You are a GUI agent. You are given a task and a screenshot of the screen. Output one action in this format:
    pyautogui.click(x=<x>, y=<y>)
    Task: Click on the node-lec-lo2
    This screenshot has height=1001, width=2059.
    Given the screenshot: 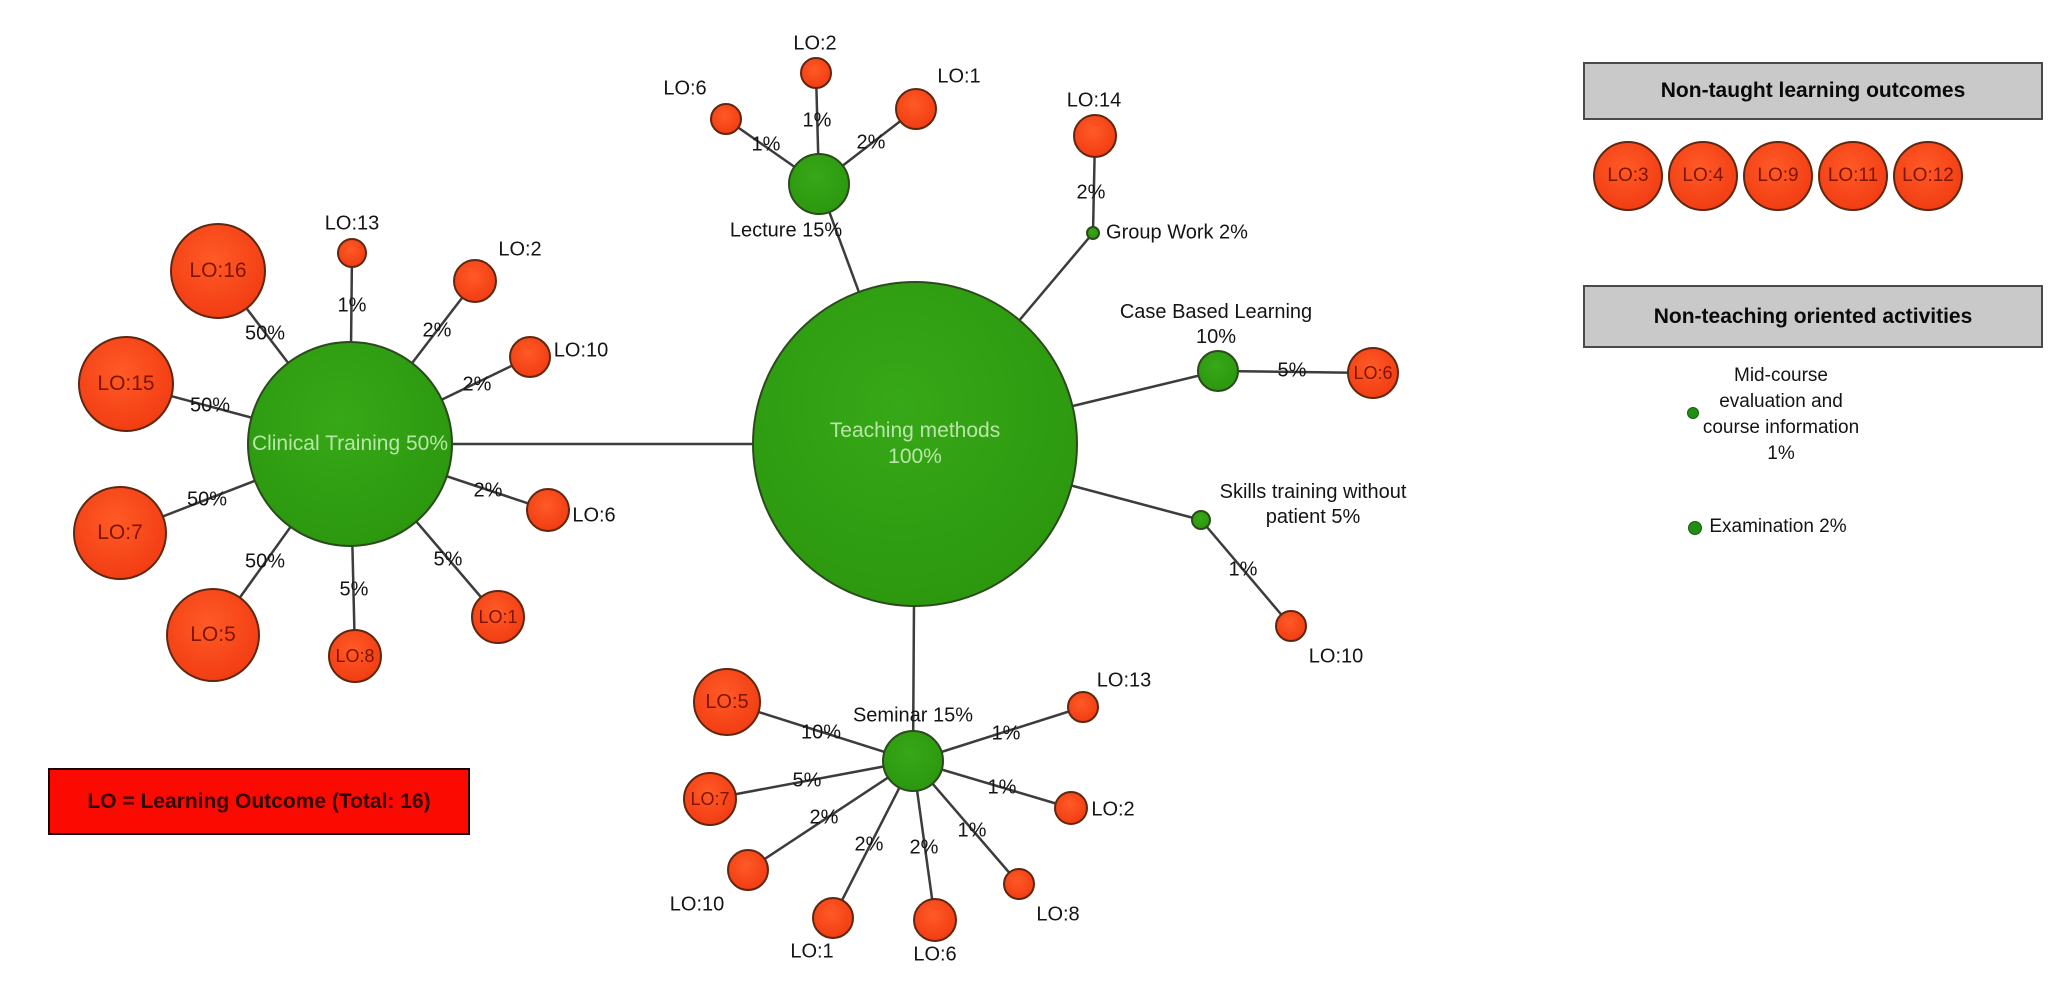 What is the action you would take?
    pyautogui.click(x=816, y=73)
    